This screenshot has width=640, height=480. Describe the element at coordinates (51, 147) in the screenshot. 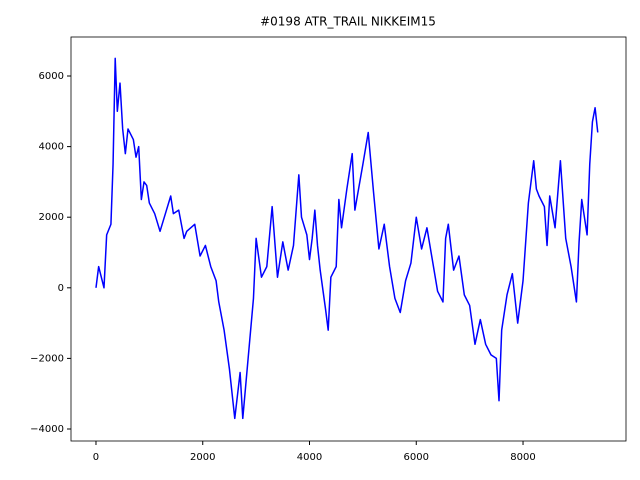

I see `y-tick-label: 4000` at that location.